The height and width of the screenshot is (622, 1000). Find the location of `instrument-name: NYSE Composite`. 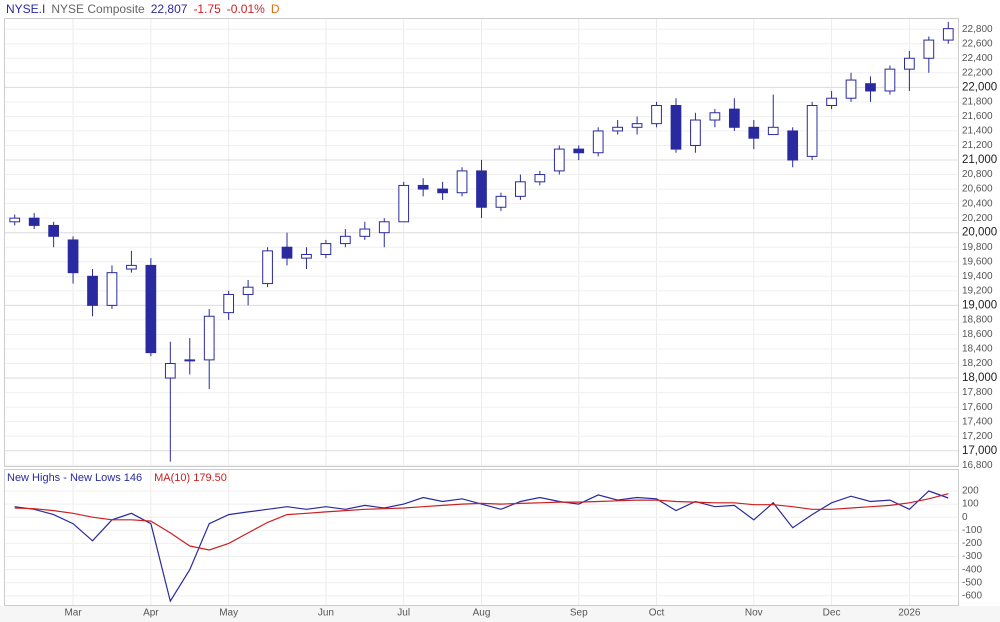

instrument-name: NYSE Composite is located at coordinates (98, 9).